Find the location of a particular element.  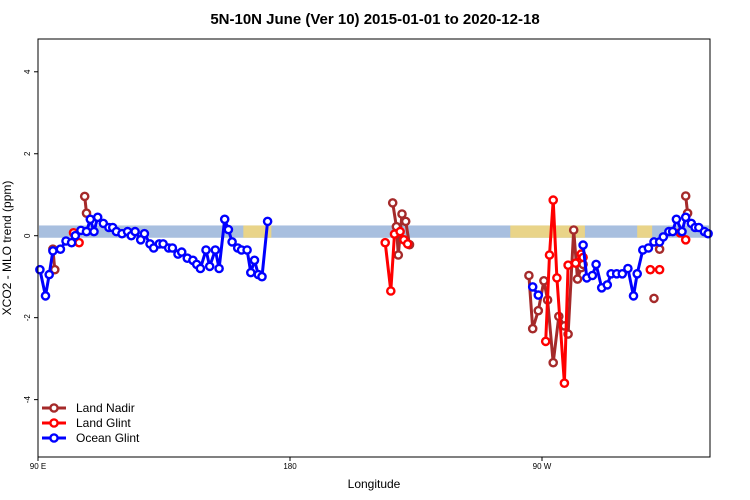

x-tick-label: 90 W is located at coordinates (542, 466).